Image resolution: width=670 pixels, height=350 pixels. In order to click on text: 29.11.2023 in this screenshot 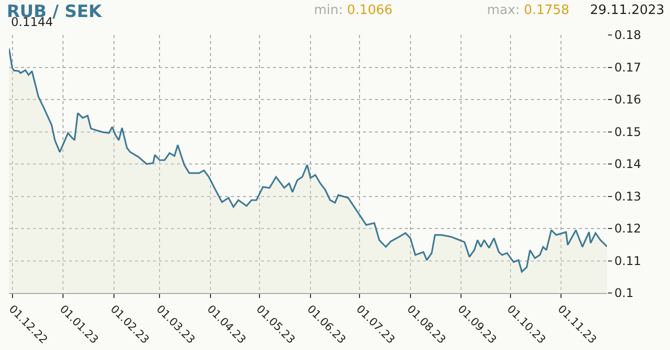, I will do `click(627, 10)`.